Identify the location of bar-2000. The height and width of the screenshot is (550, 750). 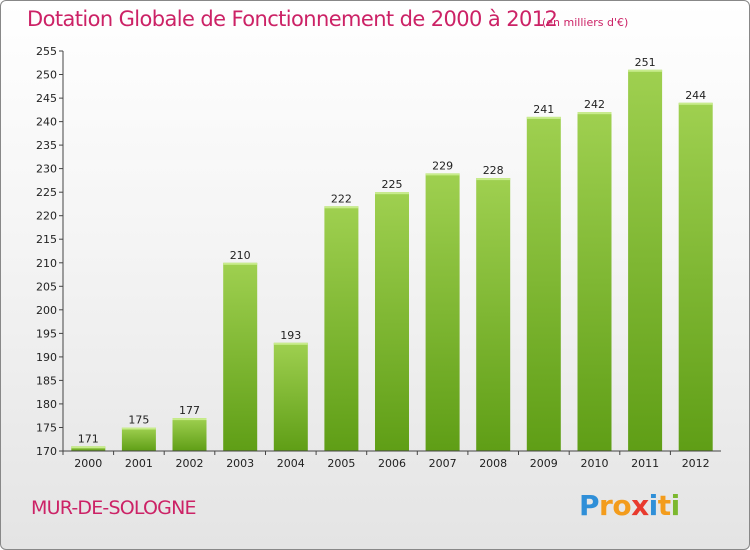
(88, 448).